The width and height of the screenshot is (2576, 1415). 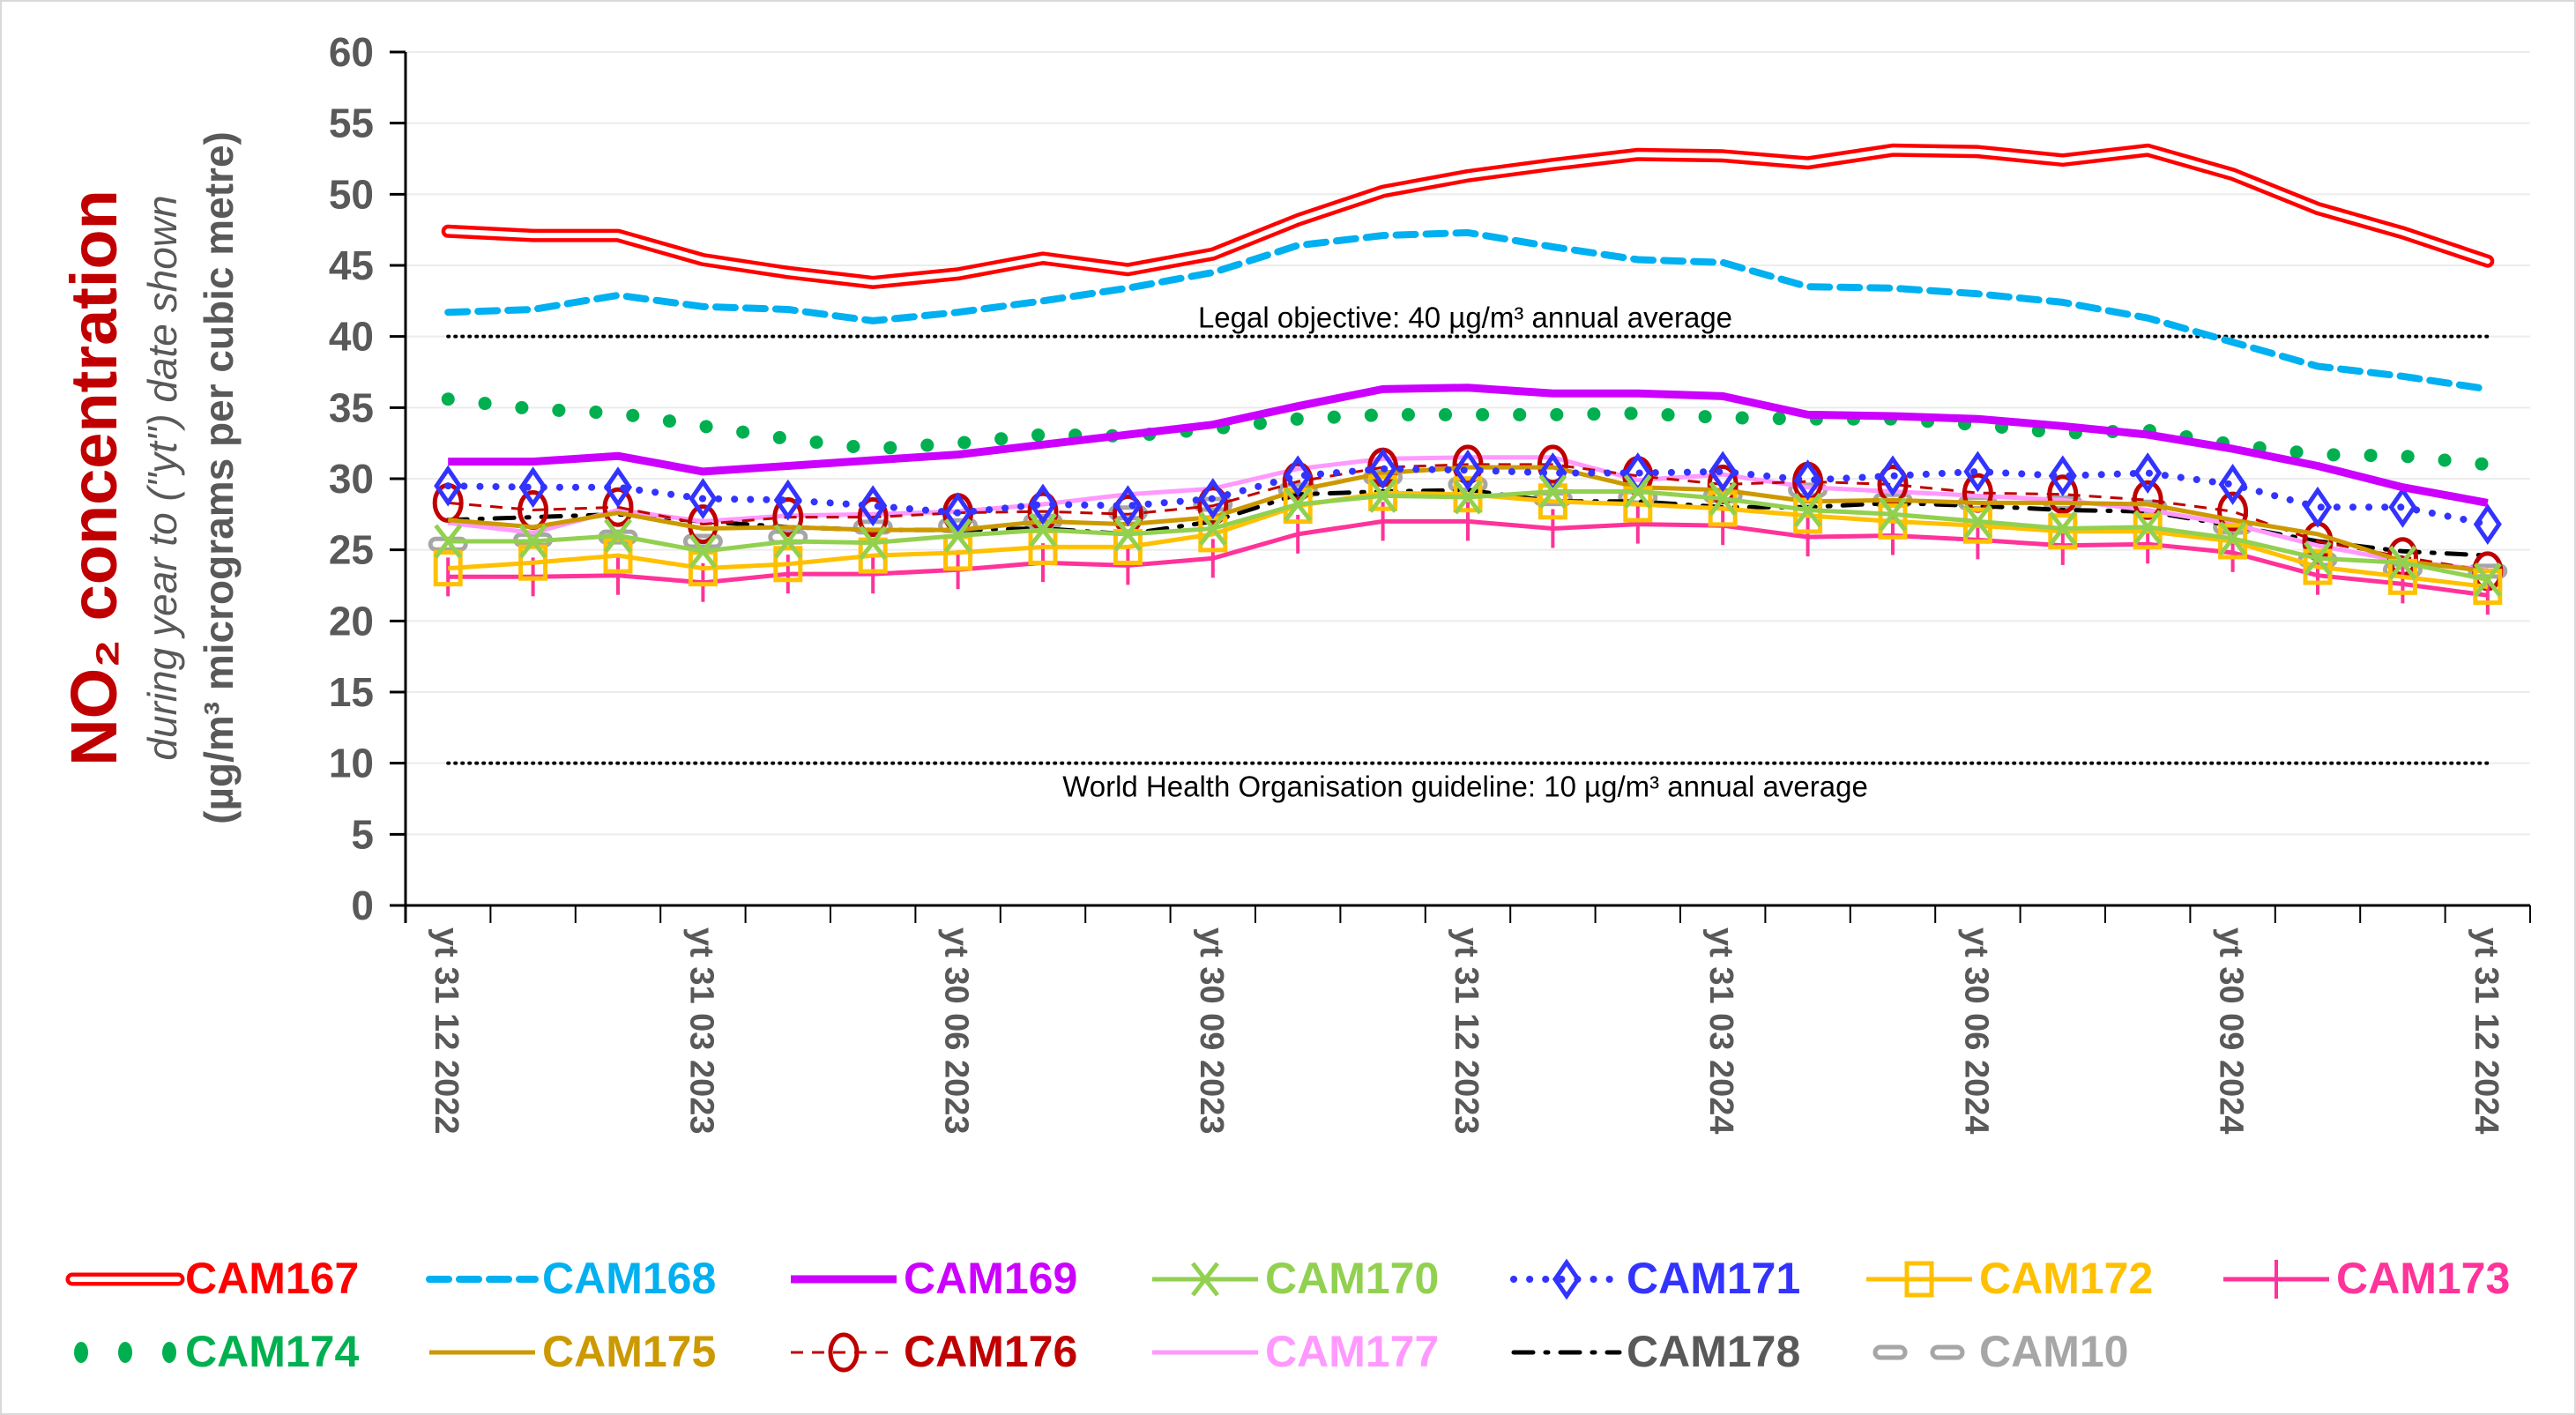 What do you see at coordinates (700, 1031) in the screenshot?
I see `x-tick-label: yt 31 03 2023` at bounding box center [700, 1031].